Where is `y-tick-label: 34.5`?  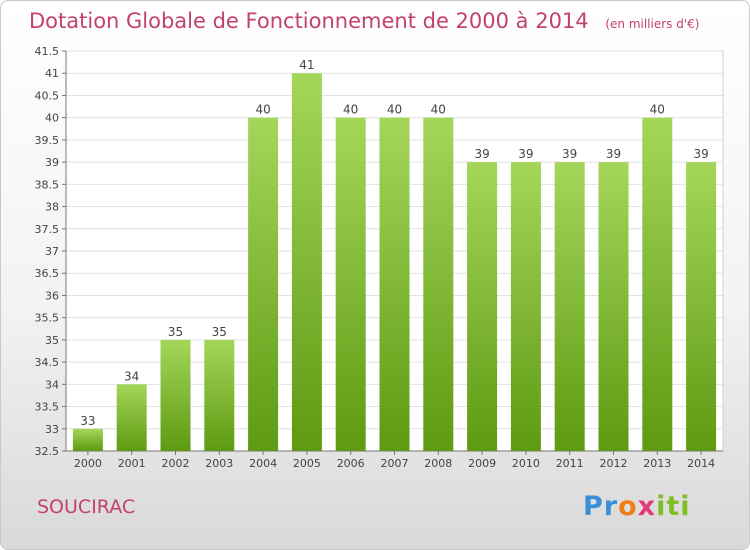
y-tick-label: 34.5 is located at coordinates (47, 362).